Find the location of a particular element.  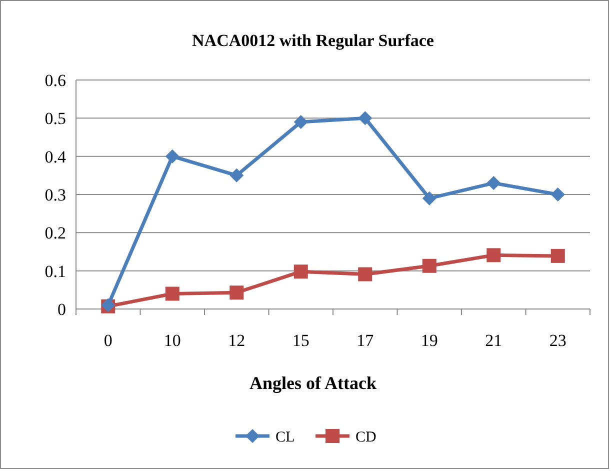

x-tick-label: 21 is located at coordinates (493, 340).